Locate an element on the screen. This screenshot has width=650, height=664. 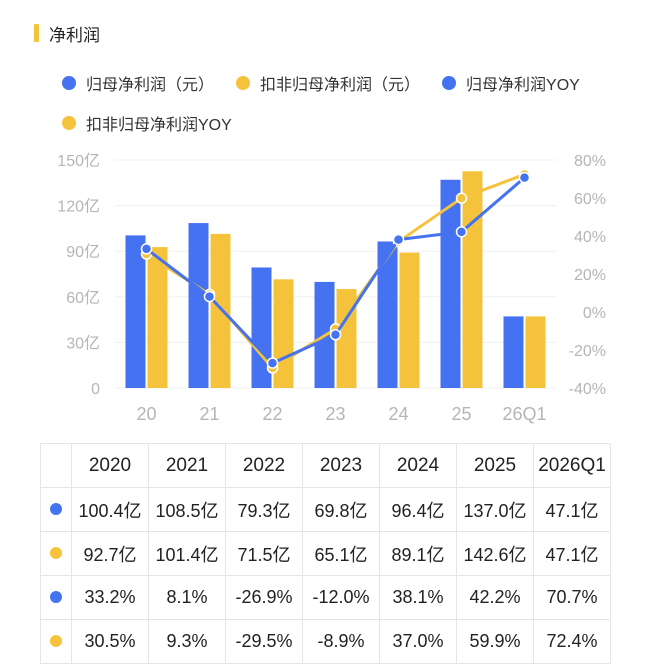
legend-item-net-profit-yoy: 归母净利润YOY is located at coordinates (511, 83).